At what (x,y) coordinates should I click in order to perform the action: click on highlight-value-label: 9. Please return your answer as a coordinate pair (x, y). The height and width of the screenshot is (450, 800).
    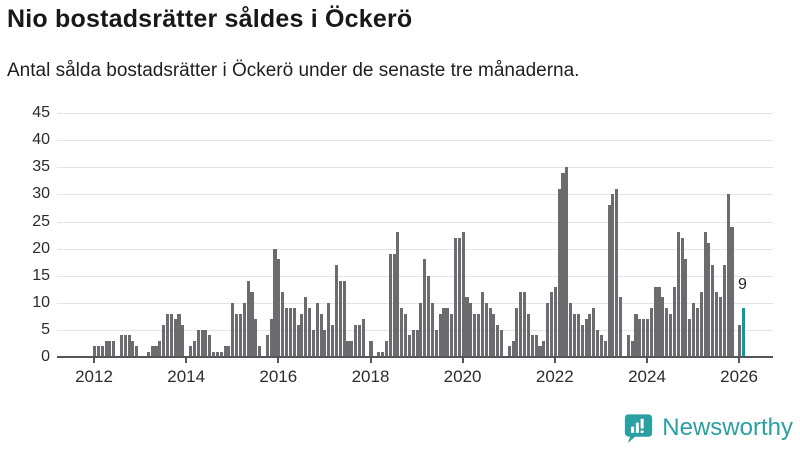
    Looking at the image, I should click on (742, 284).